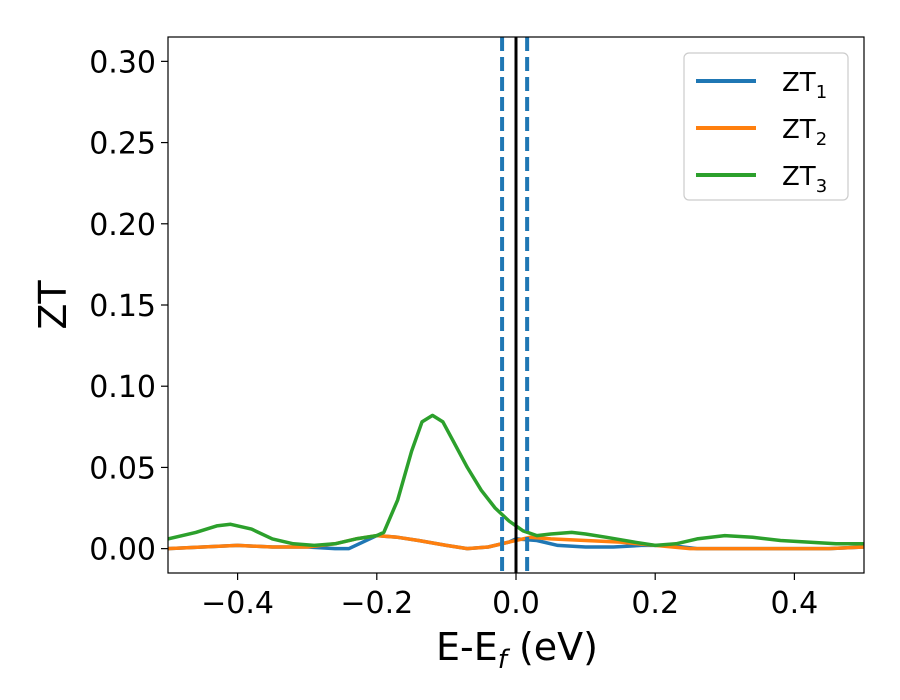  What do you see at coordinates (655, 603) in the screenshot?
I see `x-tick-label: 0.2` at bounding box center [655, 603].